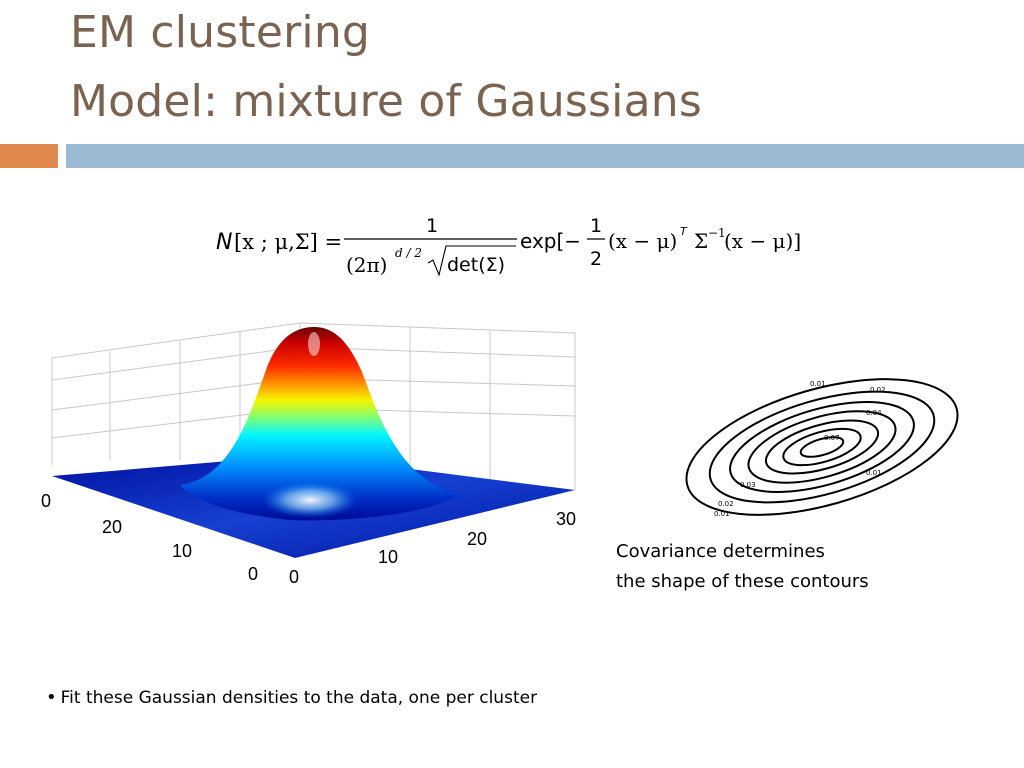 Image resolution: width=1024 pixels, height=768 pixels. What do you see at coordinates (314, 344) in the screenshot?
I see `surface-peak-highlight` at bounding box center [314, 344].